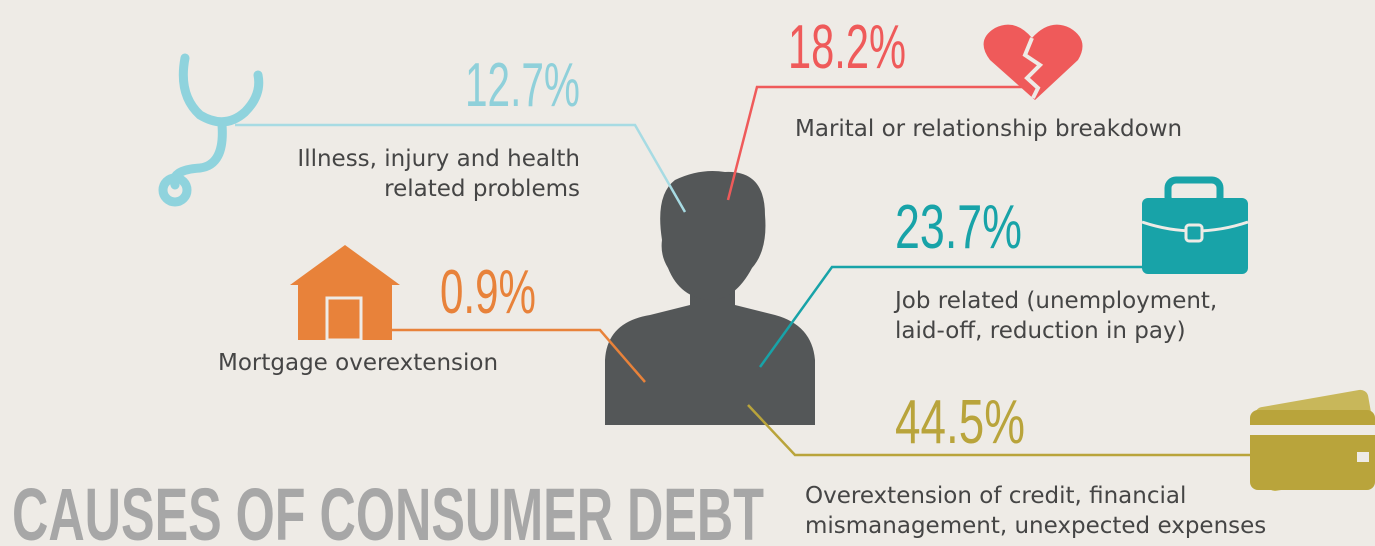  Describe the element at coordinates (710, 298) in the screenshot. I see `person-silhouette` at that location.